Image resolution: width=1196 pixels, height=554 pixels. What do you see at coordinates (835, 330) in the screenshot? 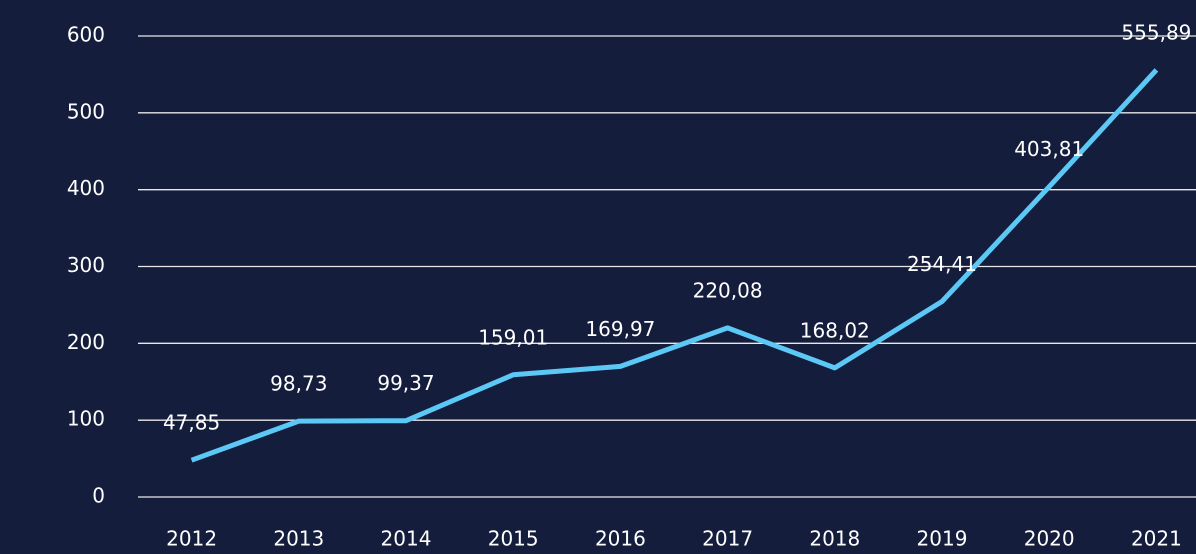
I see `data-label: 168,02` at bounding box center [835, 330].